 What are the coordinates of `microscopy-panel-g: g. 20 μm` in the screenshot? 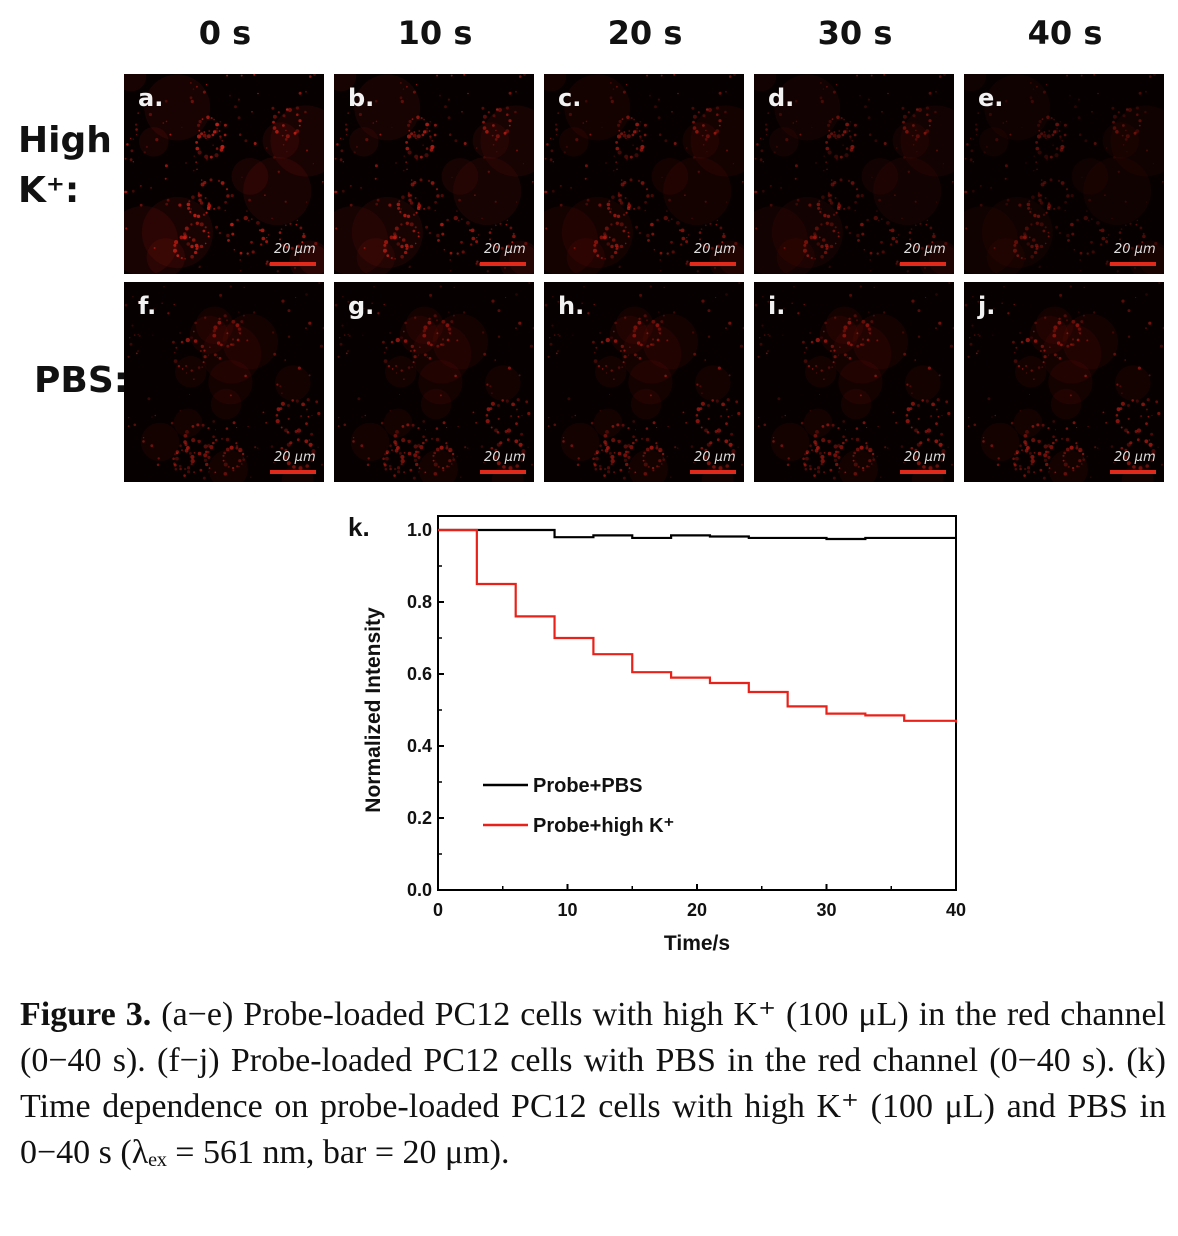 It's located at (434, 382).